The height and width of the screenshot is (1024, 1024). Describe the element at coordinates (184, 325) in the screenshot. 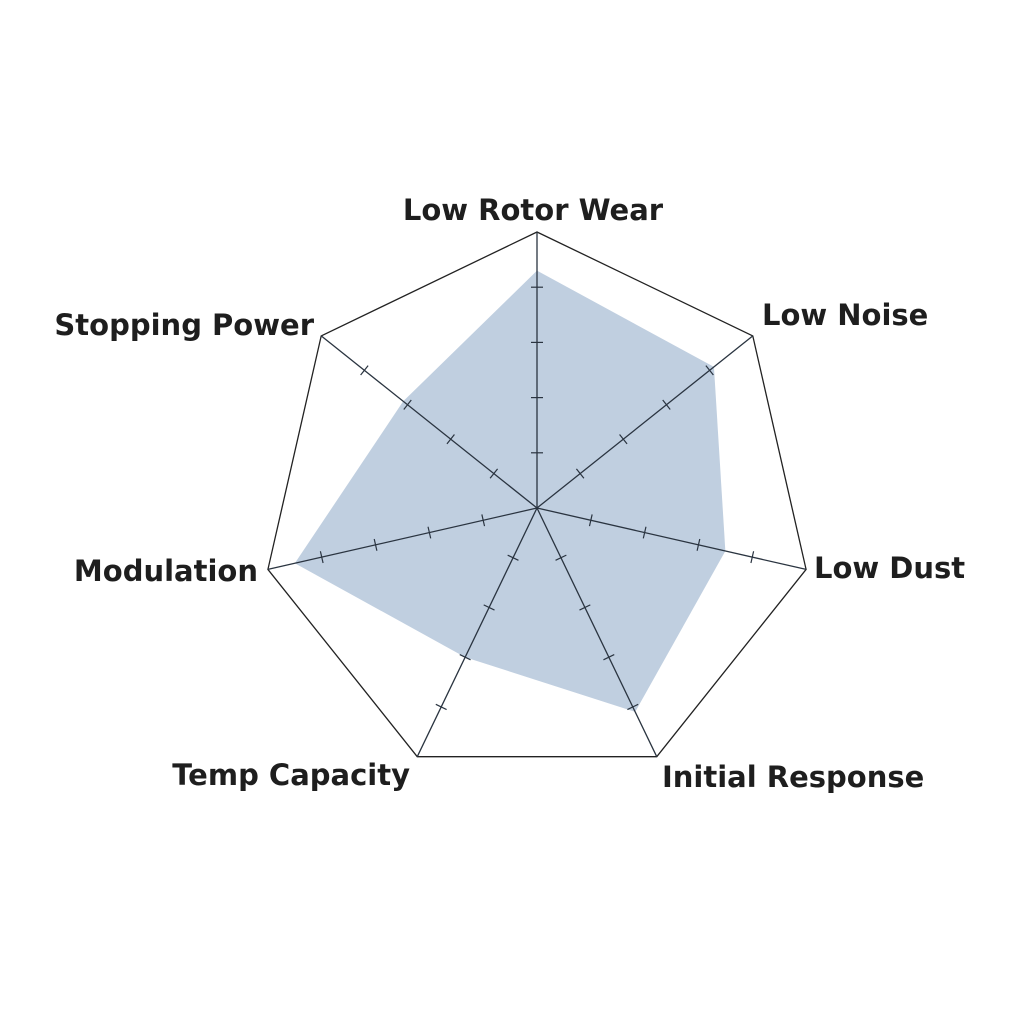

I see `axis-label: Stopping Power` at that location.